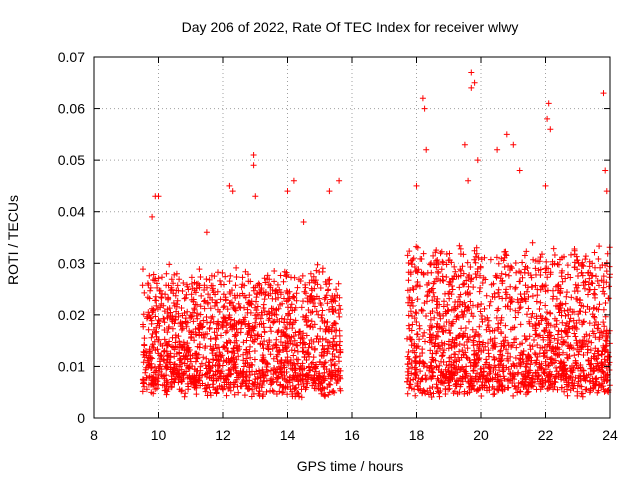  I want to click on y-tick-label: 0.06, so click(71, 109).